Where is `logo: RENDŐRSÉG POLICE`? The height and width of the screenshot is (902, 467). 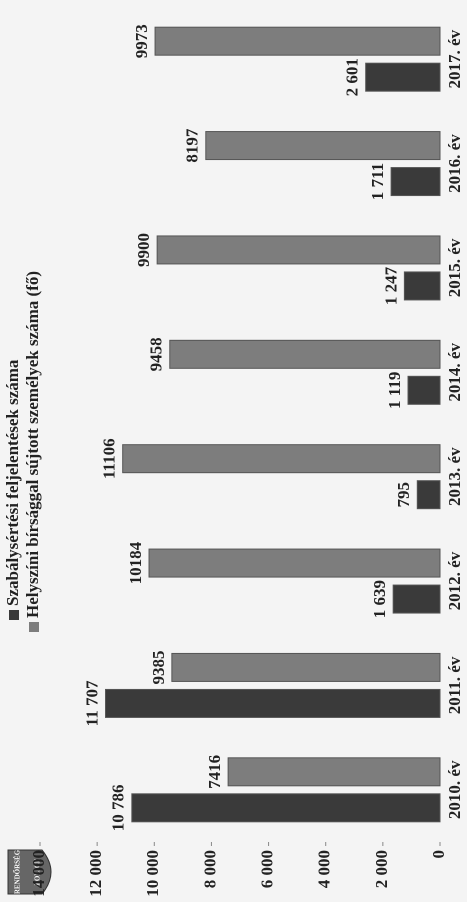 logo: RENDŐRSÉG POLICE is located at coordinates (29, 872).